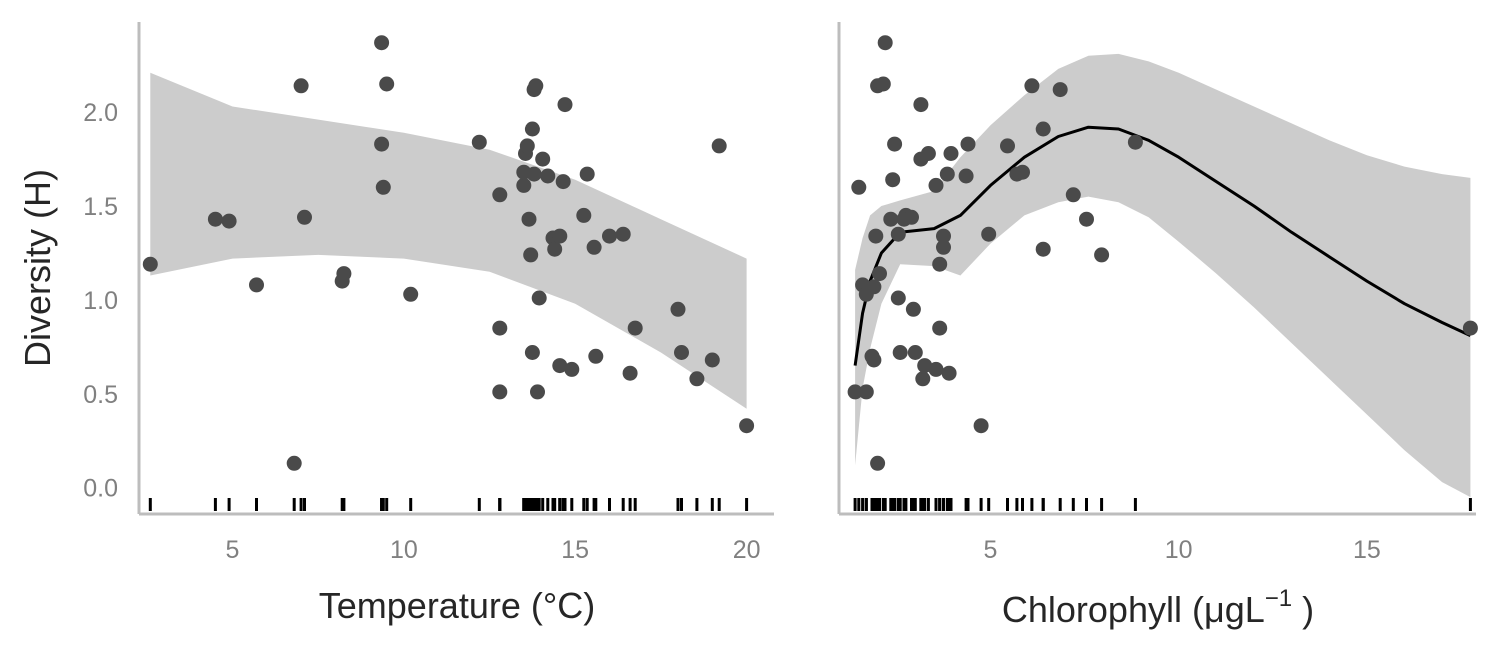 This screenshot has height=660, width=1500. I want to click on x-axis-title-chlorophyll-suffix: ), so click(1303, 609).